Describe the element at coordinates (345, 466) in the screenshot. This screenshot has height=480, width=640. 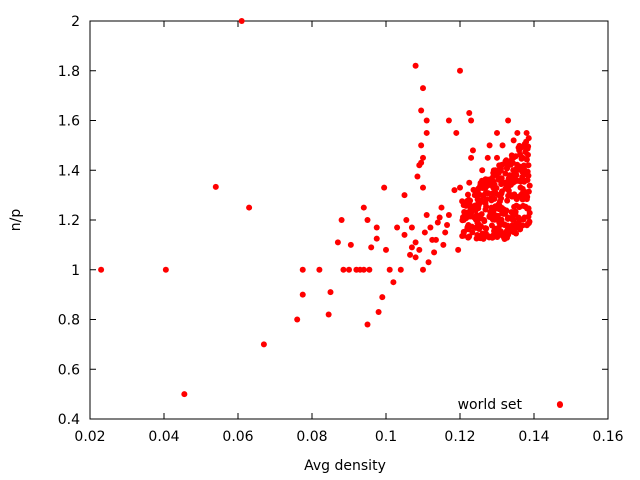
I see `x-axis-label: Avg density` at that location.